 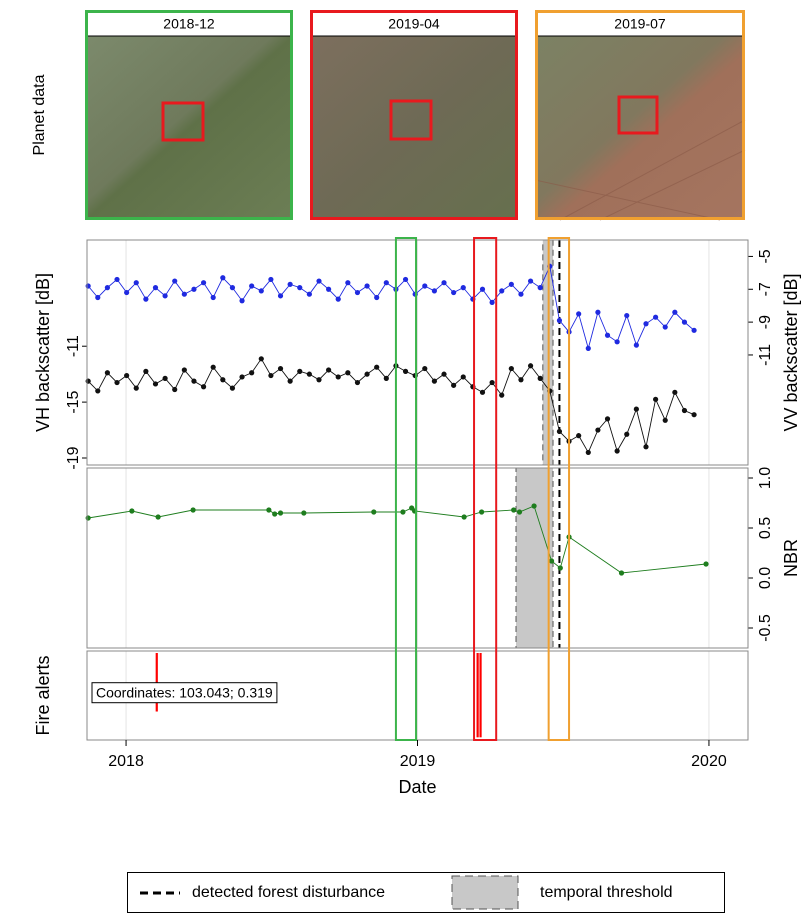 What do you see at coordinates (43, 352) in the screenshot?
I see `y-axis-title: VH backscatter [dB]` at bounding box center [43, 352].